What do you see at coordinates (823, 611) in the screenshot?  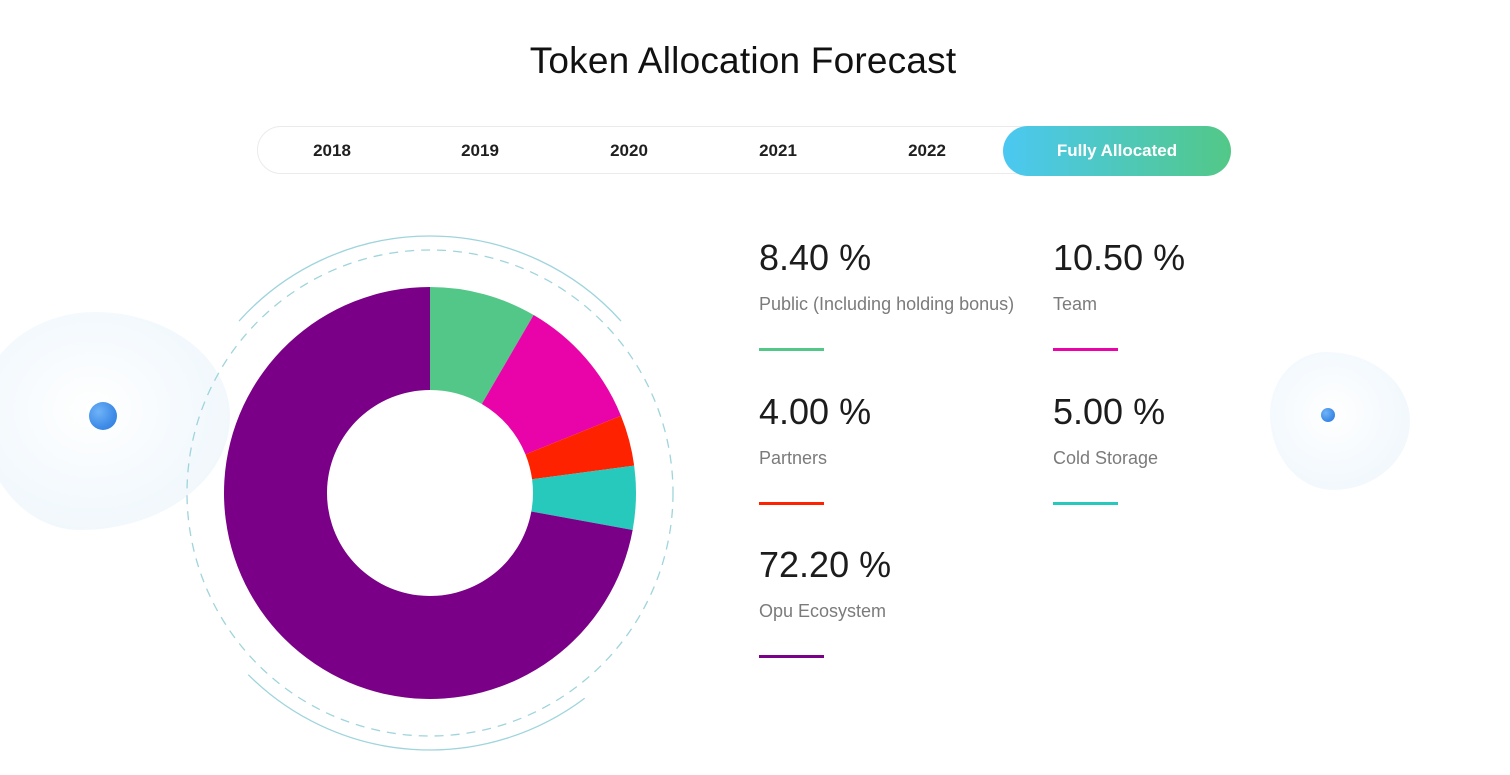 I see `legend-label: Opu Ecosystem` at bounding box center [823, 611].